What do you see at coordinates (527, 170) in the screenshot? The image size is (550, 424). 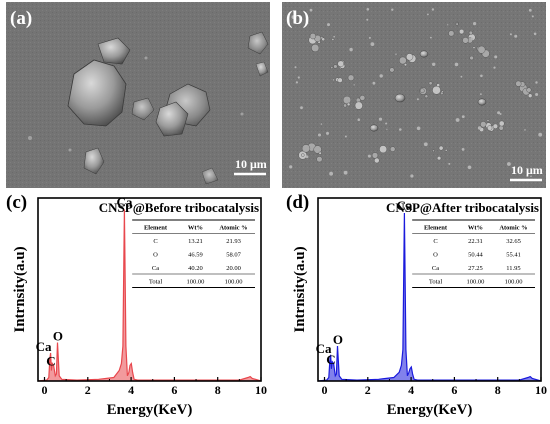 I see `scale-bar-label: 10 μm` at bounding box center [527, 170].